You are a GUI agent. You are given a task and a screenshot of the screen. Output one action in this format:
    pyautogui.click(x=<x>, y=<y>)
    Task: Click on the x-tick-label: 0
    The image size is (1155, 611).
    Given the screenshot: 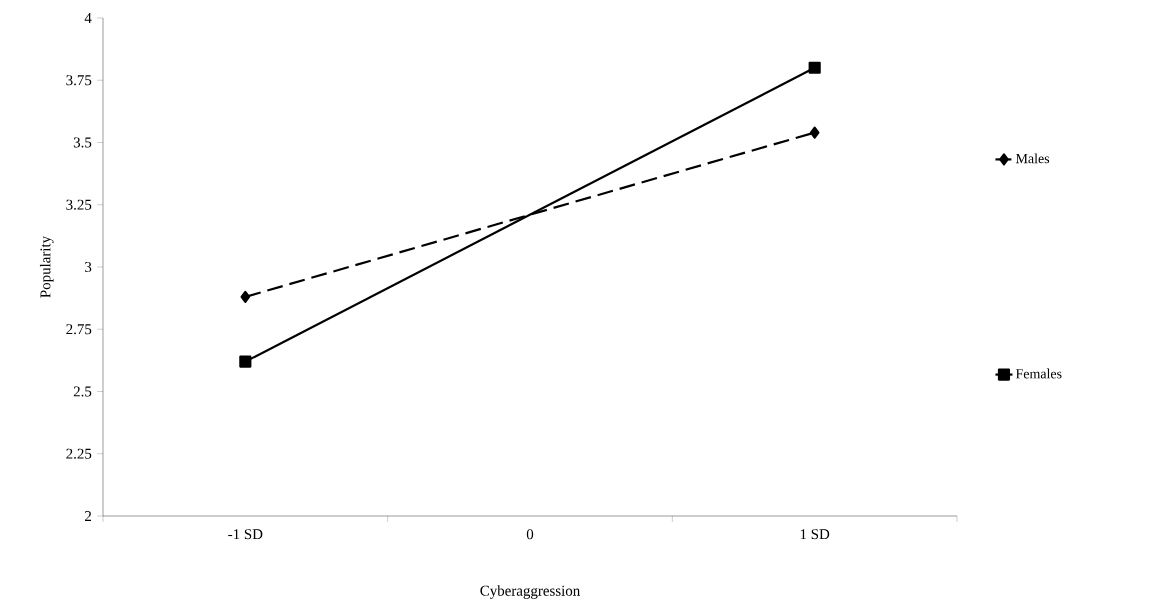 What is the action you would take?
    pyautogui.click(x=530, y=534)
    